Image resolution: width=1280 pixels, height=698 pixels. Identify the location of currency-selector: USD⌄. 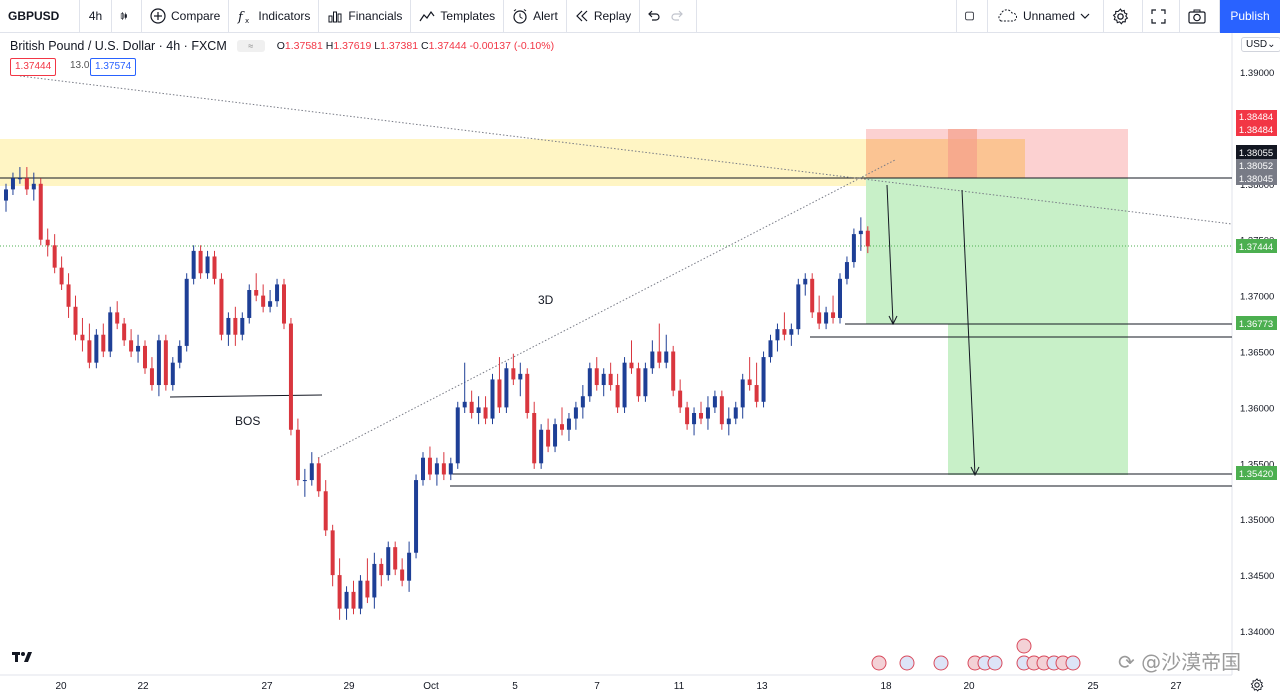
(1260, 44).